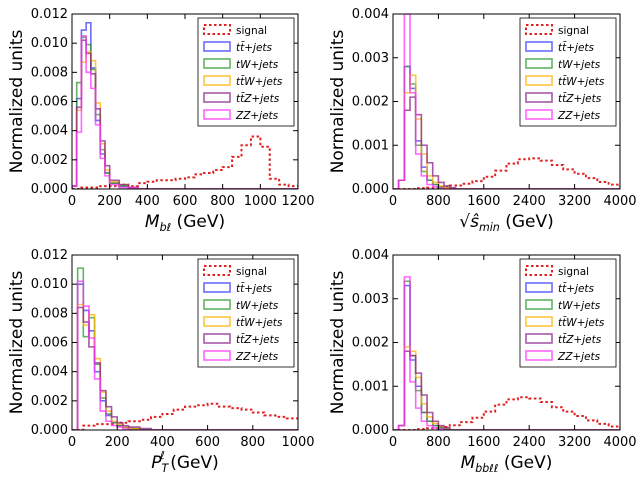 The image size is (640, 480). Describe the element at coordinates (483, 201) in the screenshot. I see `x-tick-label: 1600` at that location.